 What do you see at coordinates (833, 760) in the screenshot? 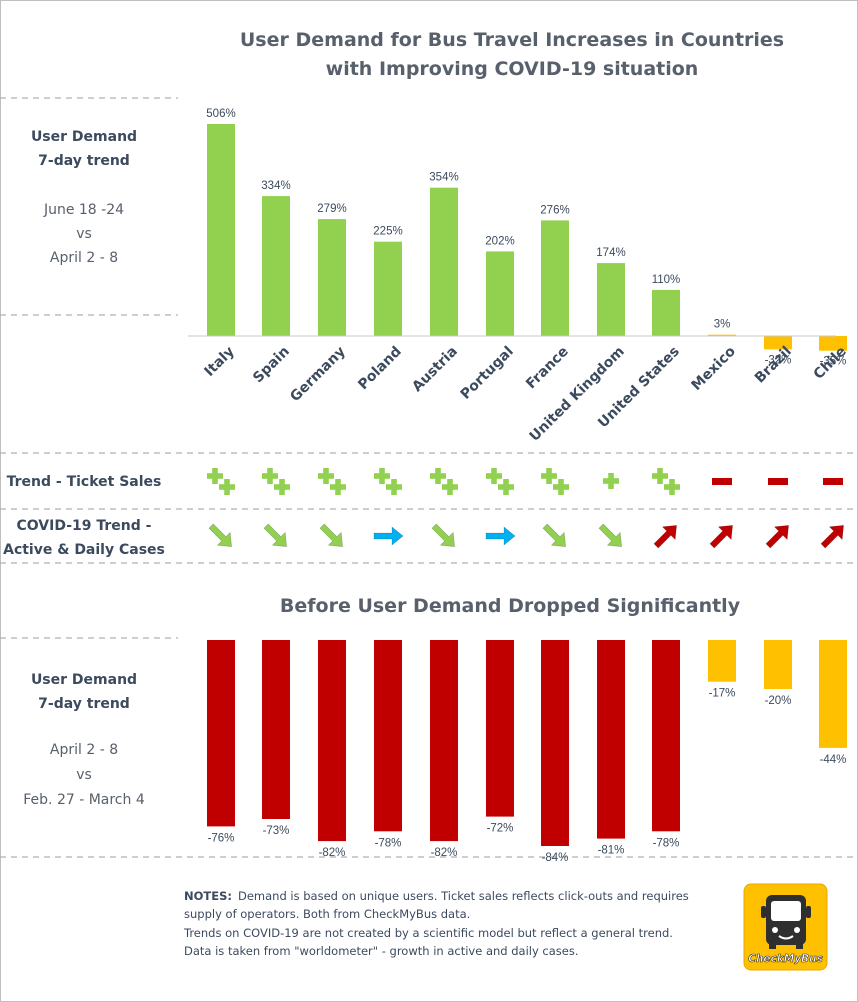
I see `bottom-value-label-chile: -44%` at bounding box center [833, 760].